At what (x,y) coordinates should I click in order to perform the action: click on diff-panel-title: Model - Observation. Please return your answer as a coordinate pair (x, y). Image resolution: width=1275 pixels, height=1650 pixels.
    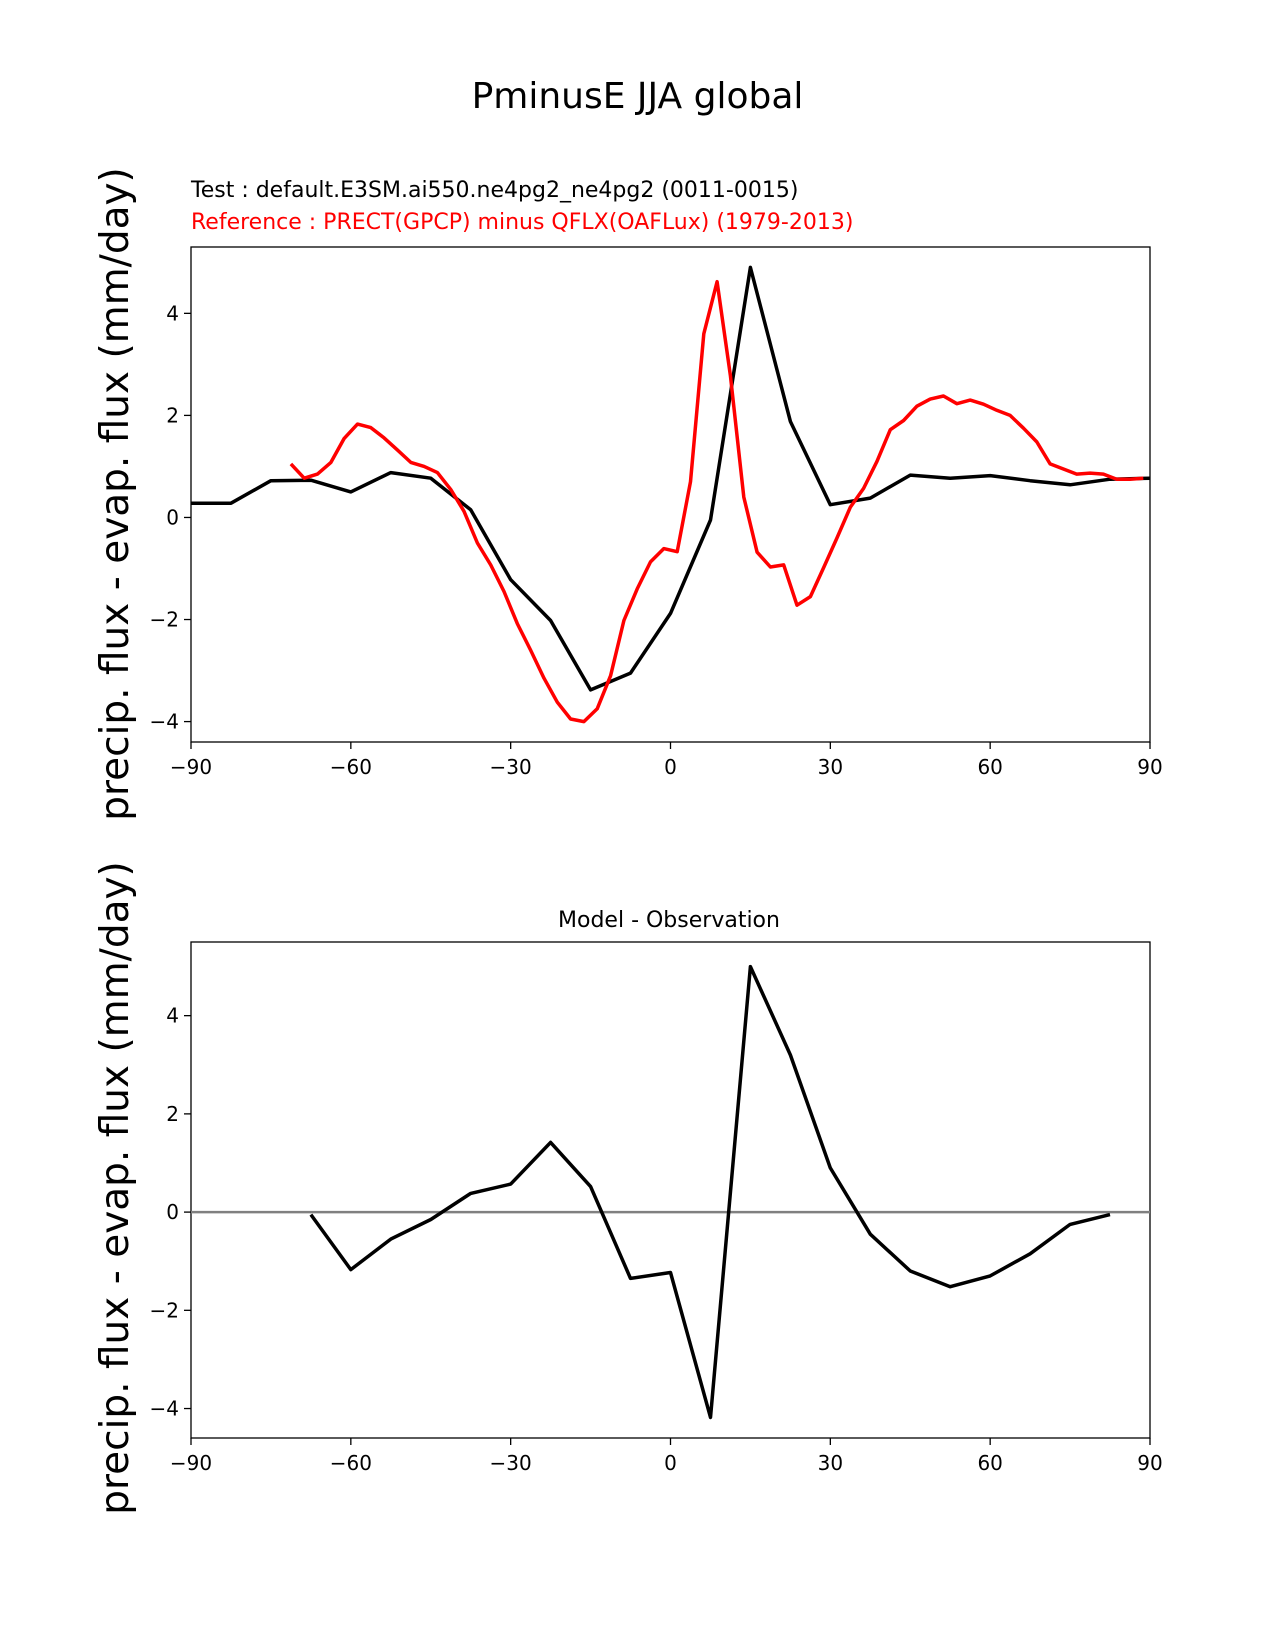
    Looking at the image, I should click on (669, 920).